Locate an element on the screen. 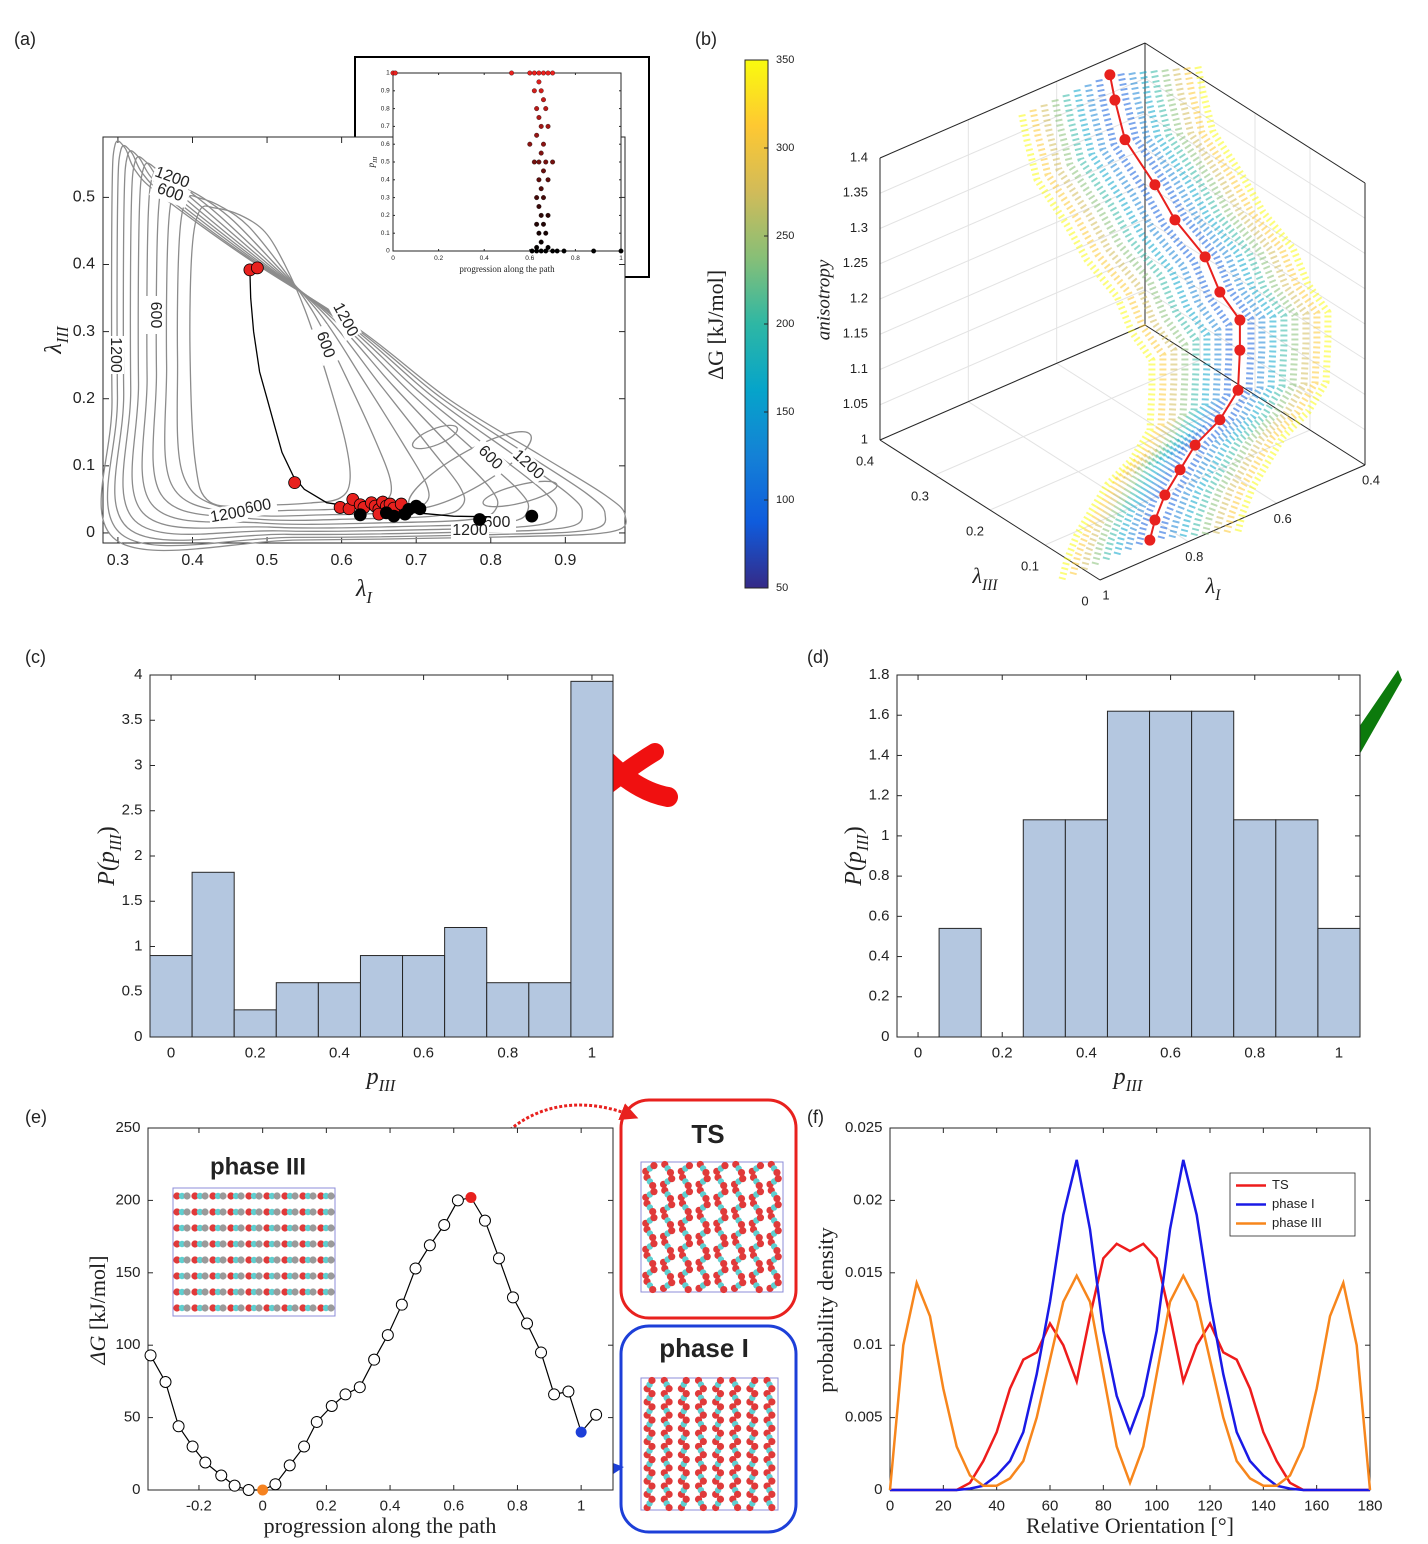  y-axis-label: ΔG [kJ/mol] is located at coordinates (97, 1311).